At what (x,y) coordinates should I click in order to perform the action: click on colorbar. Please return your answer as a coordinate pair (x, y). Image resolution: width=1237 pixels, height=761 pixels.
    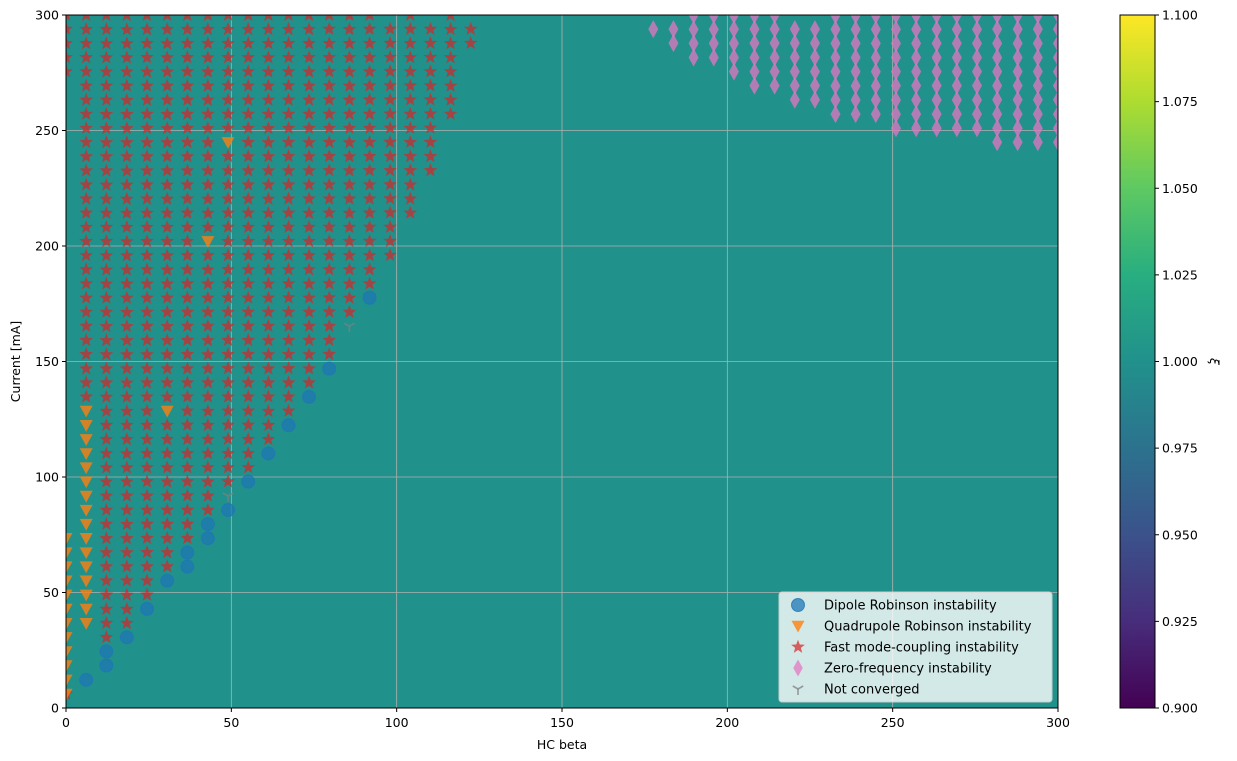
    Looking at the image, I should click on (1137, 361).